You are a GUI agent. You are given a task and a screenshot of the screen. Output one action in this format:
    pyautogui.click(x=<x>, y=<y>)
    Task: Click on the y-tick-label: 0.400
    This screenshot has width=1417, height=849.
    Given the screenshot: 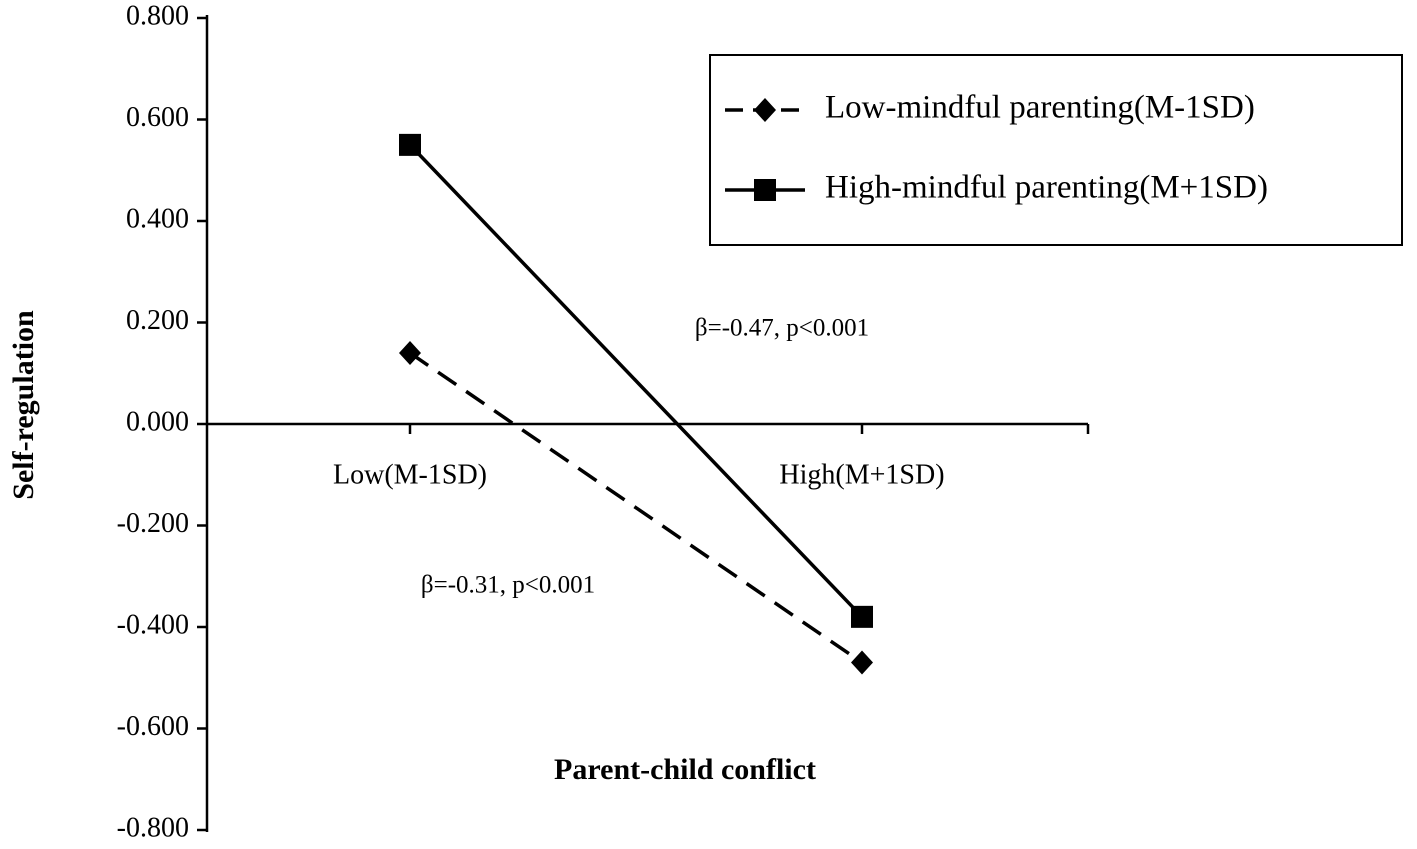 What is the action you would take?
    pyautogui.click(x=157, y=218)
    